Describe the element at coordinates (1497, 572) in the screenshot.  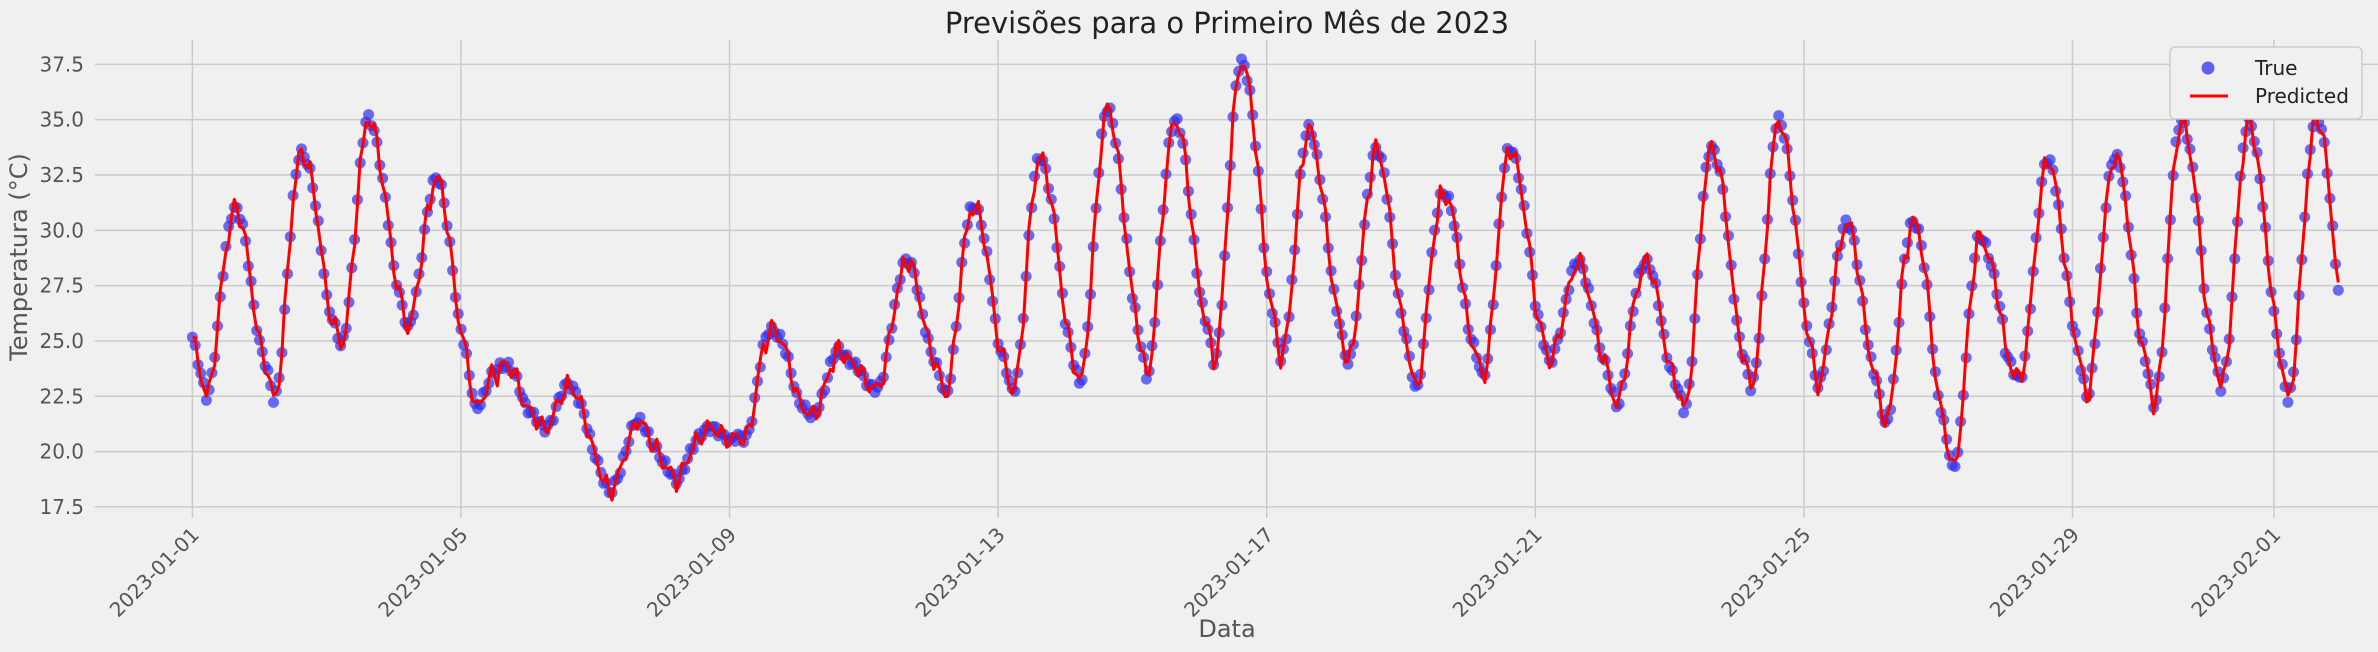
I see `x-tick-label: 2023-01-21` at that location.